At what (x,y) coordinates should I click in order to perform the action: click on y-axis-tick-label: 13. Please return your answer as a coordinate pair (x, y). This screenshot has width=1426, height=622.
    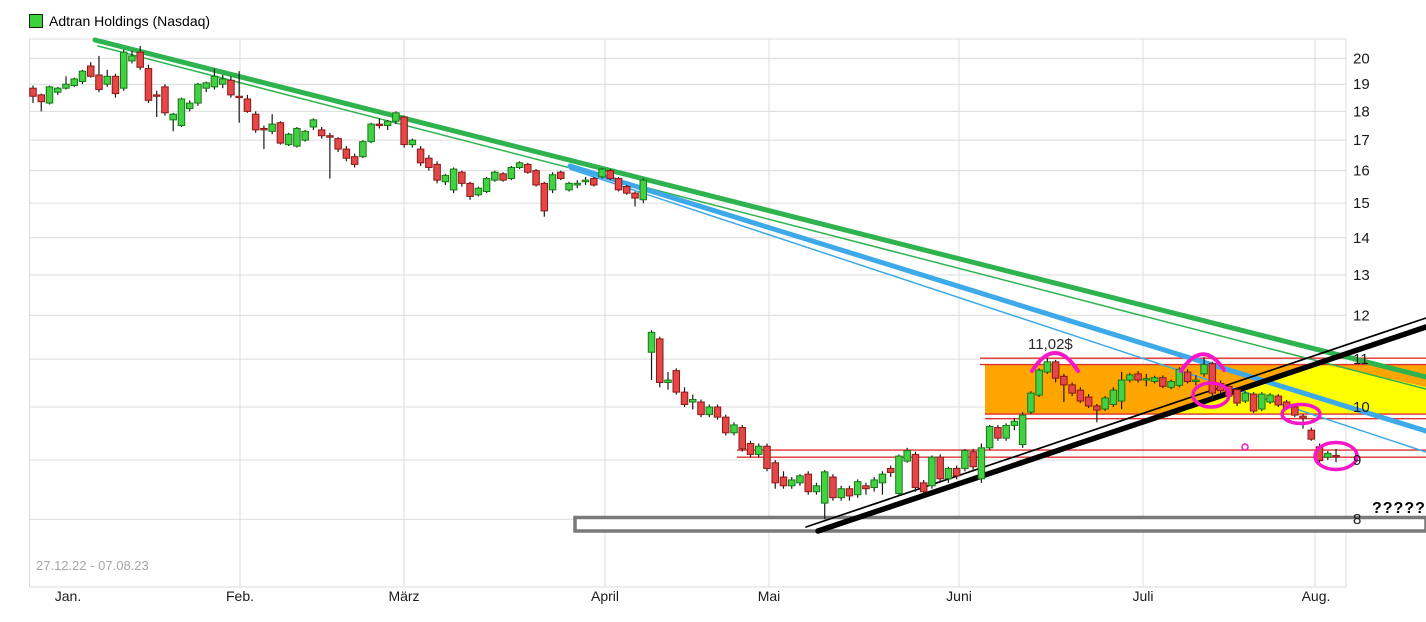
    Looking at the image, I should click on (1361, 275).